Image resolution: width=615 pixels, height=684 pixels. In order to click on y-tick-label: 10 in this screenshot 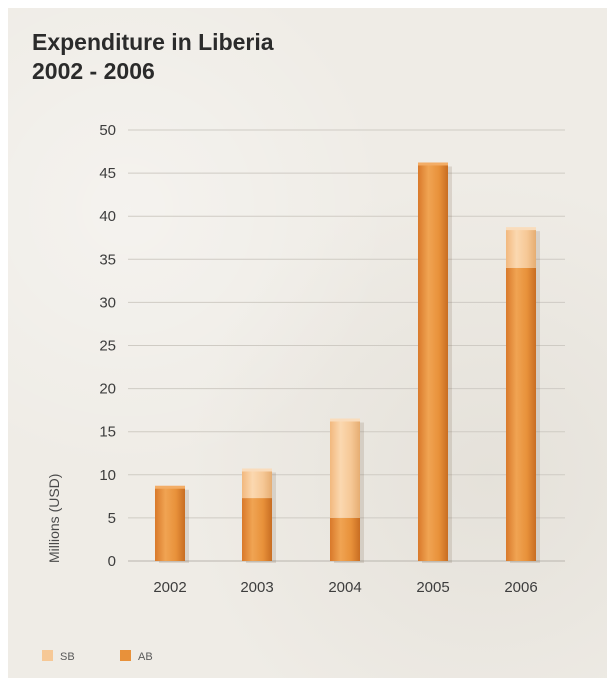, I will do `click(107, 475)`.